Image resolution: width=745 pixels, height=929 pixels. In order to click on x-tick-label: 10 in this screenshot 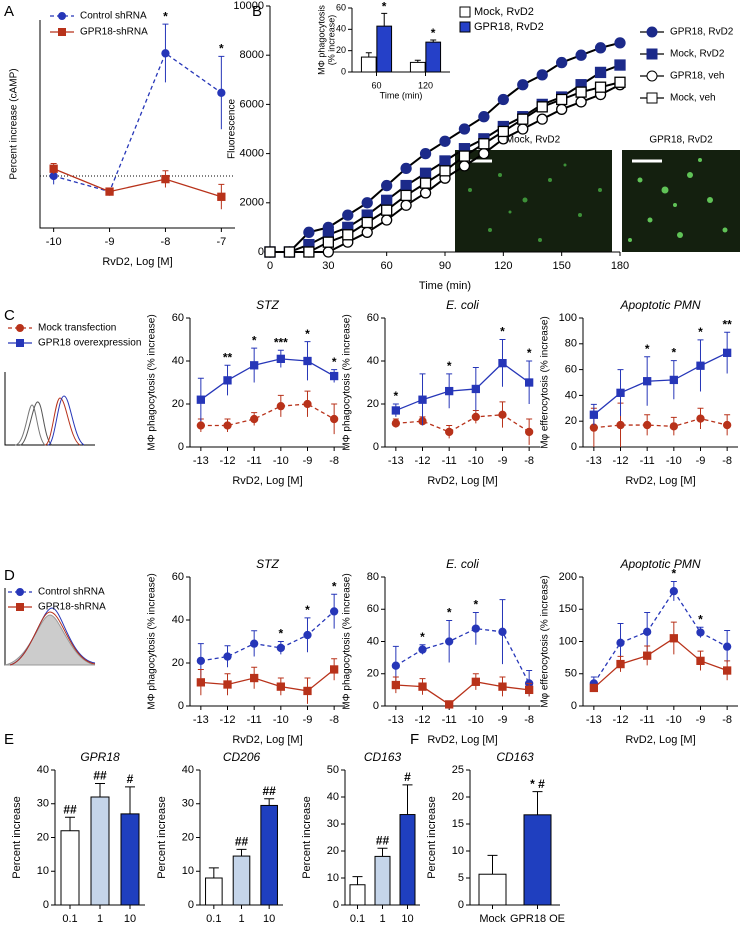, I will do `click(407, 919)`.